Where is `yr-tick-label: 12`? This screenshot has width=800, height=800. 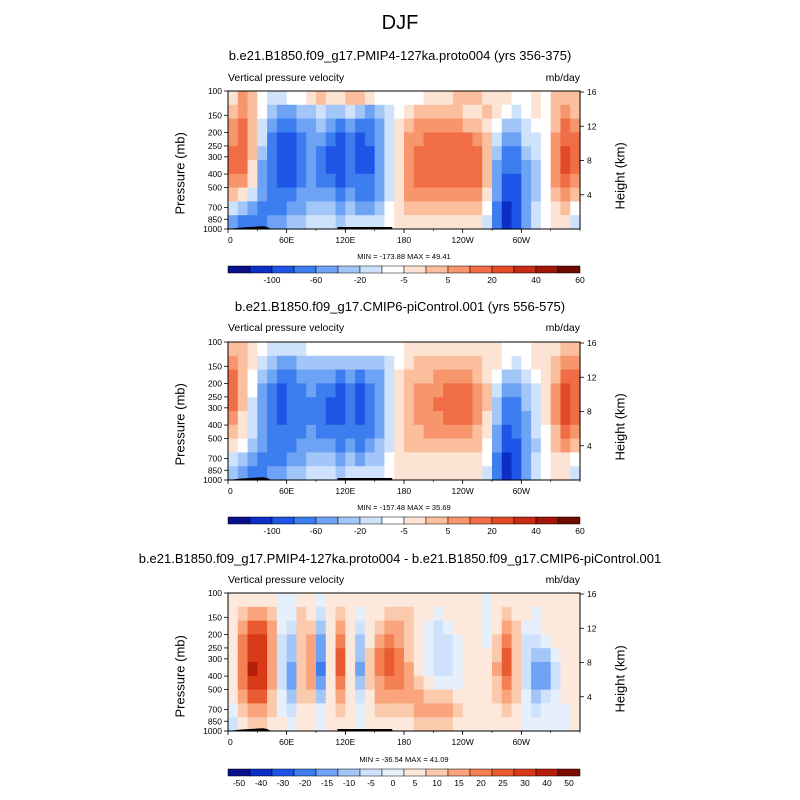
yr-tick-label: 12 is located at coordinates (592, 377).